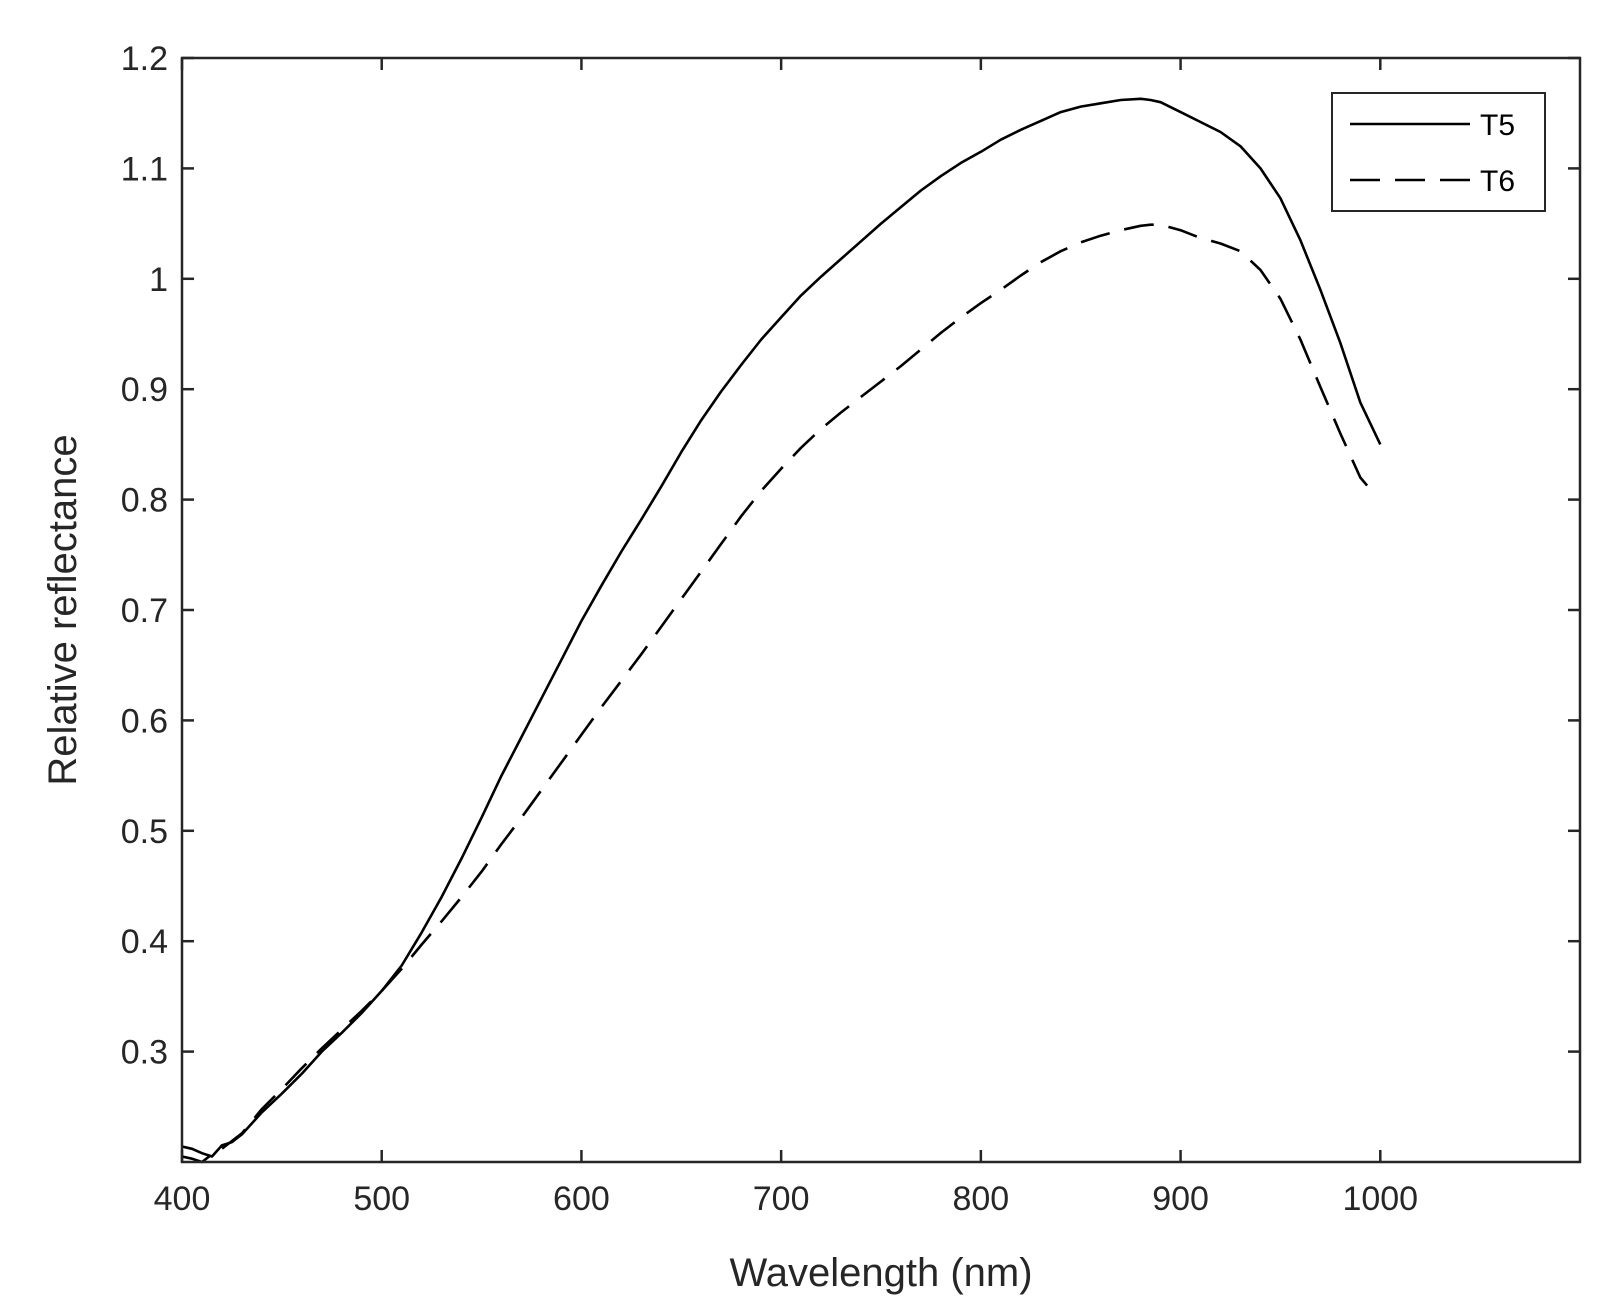  Describe the element at coordinates (144, 390) in the screenshot. I see `y-tick-label: 0.9` at that location.